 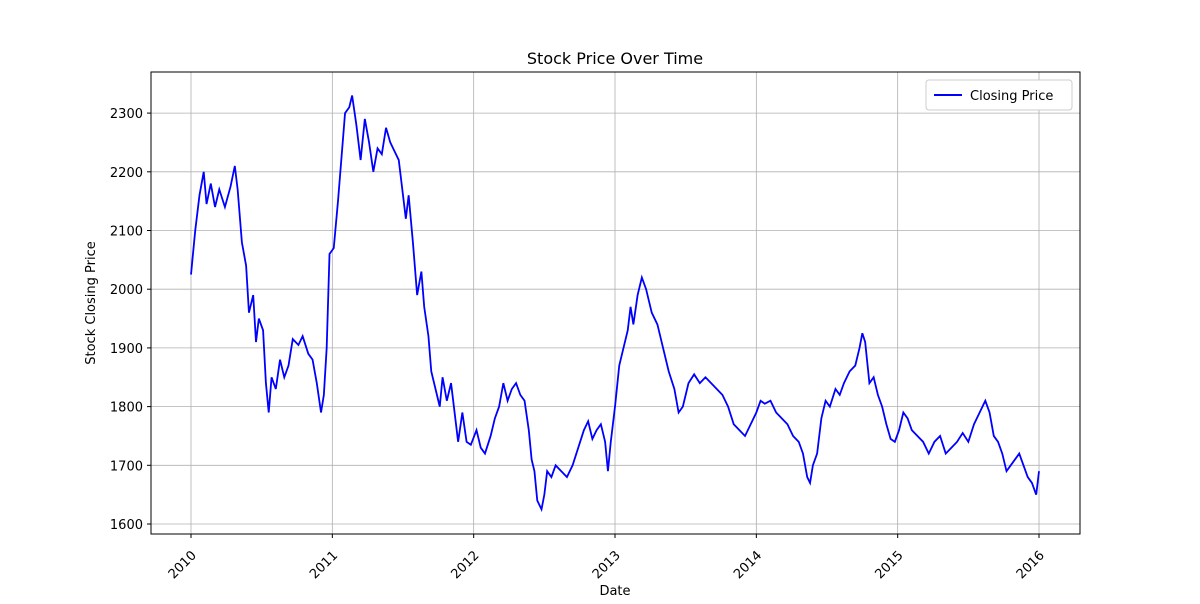 What do you see at coordinates (126, 173) in the screenshot?
I see `y-tick-label: 2200` at bounding box center [126, 173].